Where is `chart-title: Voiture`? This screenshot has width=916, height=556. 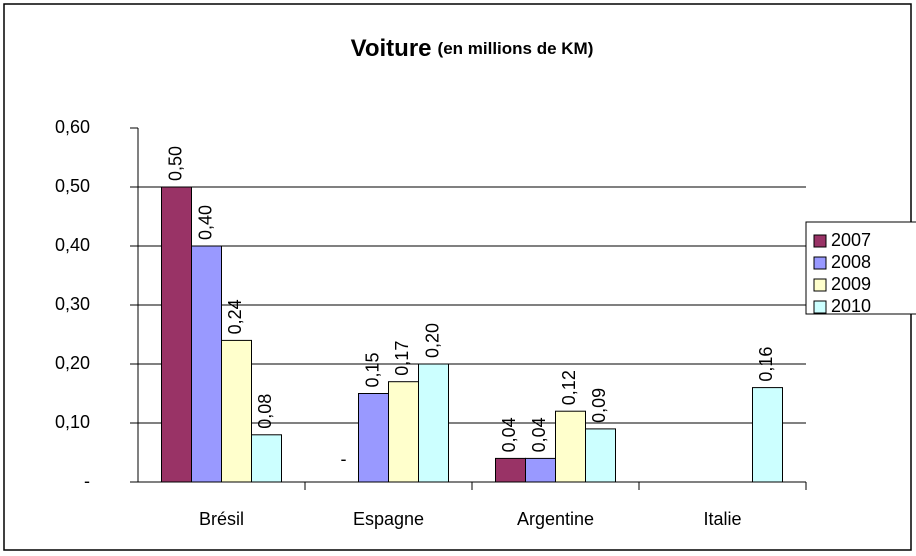
chart-title: Voiture is located at coordinates (391, 48).